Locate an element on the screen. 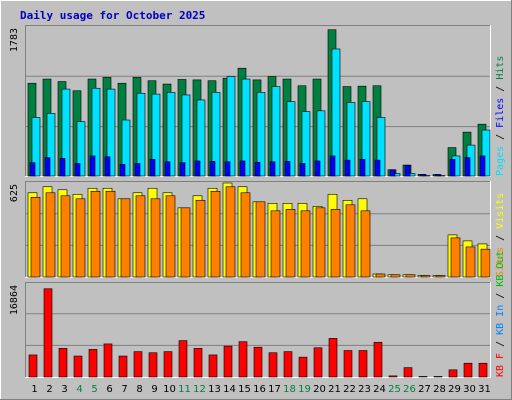  day-label-5: 5 is located at coordinates (94, 389).